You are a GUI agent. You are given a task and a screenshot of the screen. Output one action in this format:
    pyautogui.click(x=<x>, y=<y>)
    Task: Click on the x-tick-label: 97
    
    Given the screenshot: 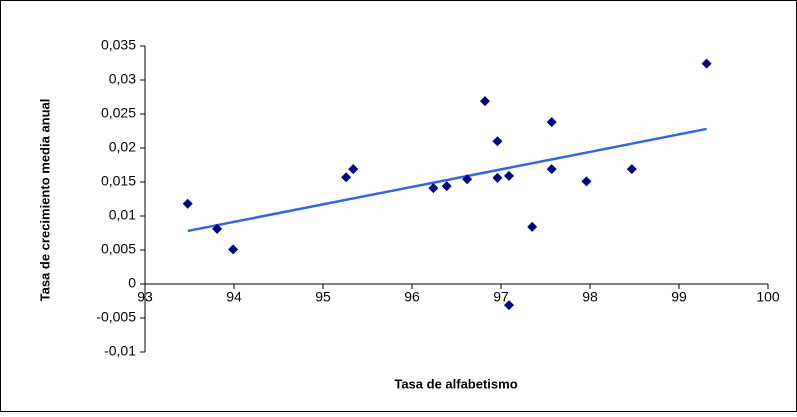 What is the action you would take?
    pyautogui.click(x=501, y=297)
    